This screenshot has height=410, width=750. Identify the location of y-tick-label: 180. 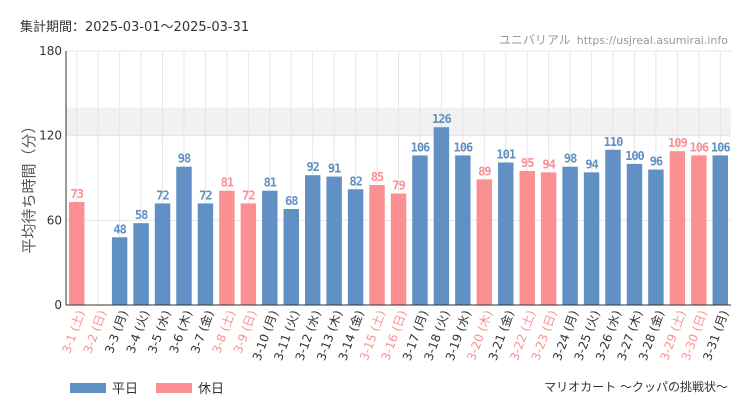
(50, 51).